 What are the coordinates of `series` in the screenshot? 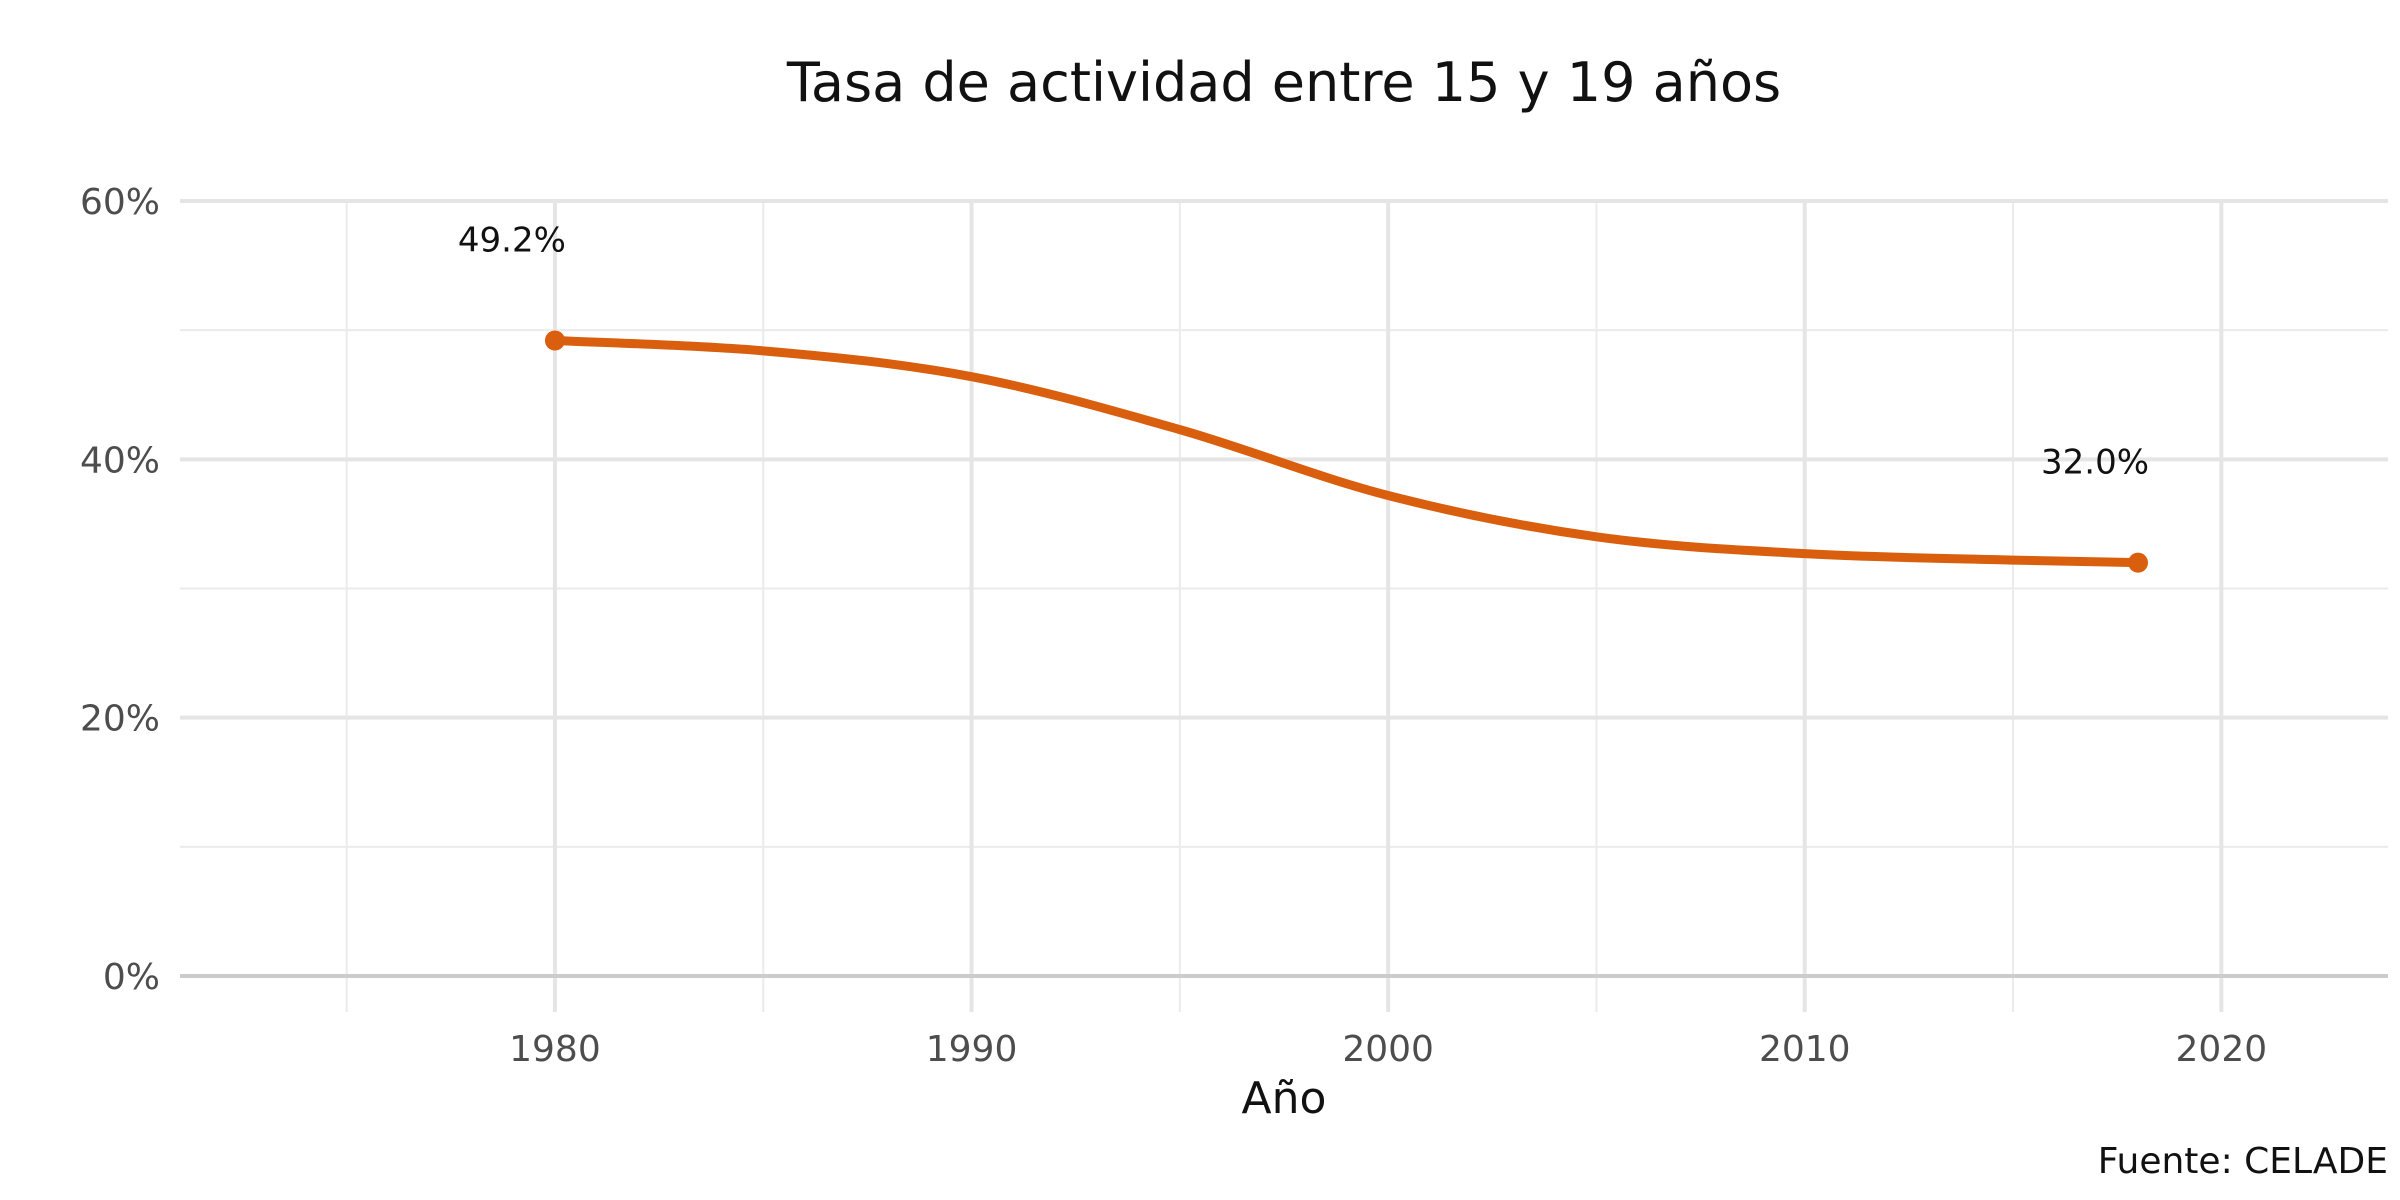 It's located at (1346, 452).